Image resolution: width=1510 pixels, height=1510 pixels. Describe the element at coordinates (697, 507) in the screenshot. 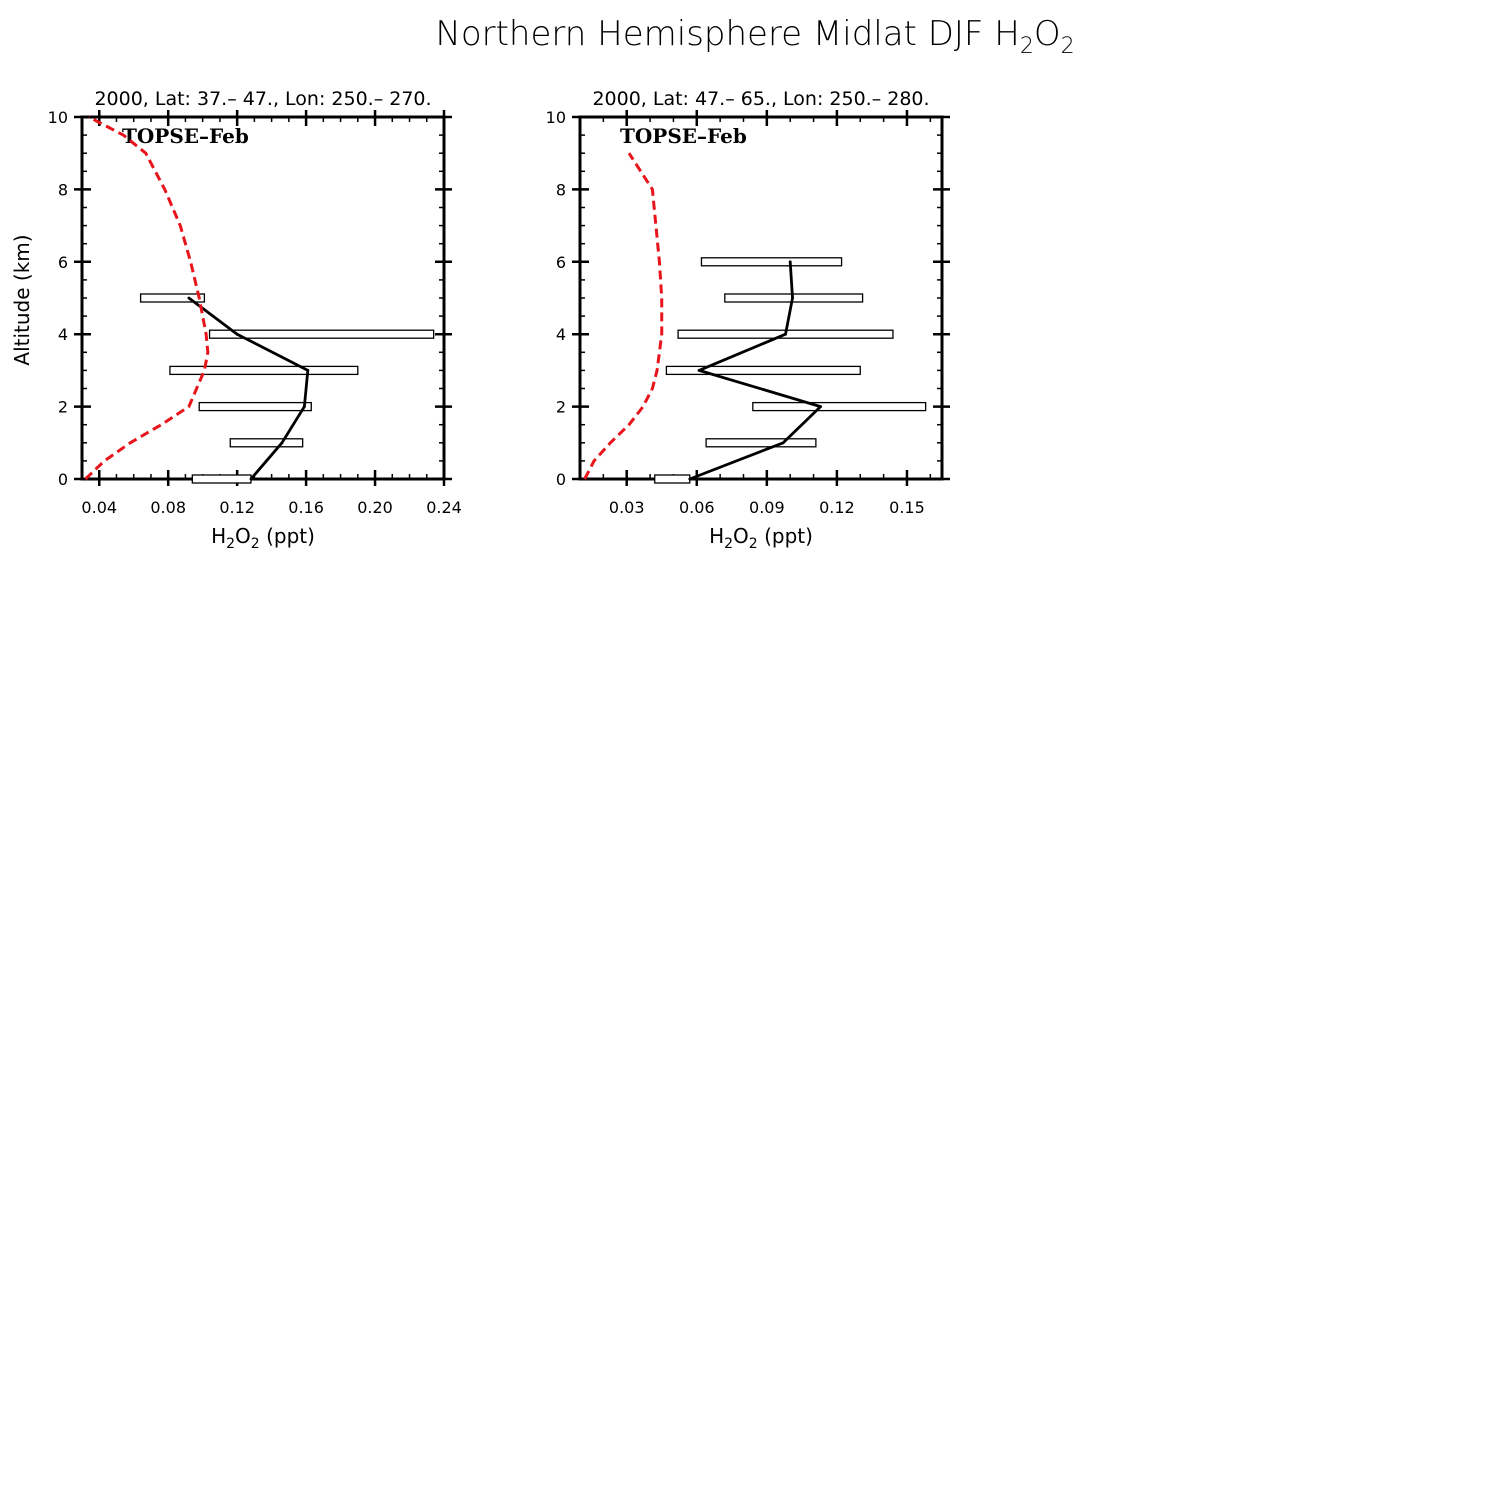

I see `x-tick-label: 0.06` at that location.